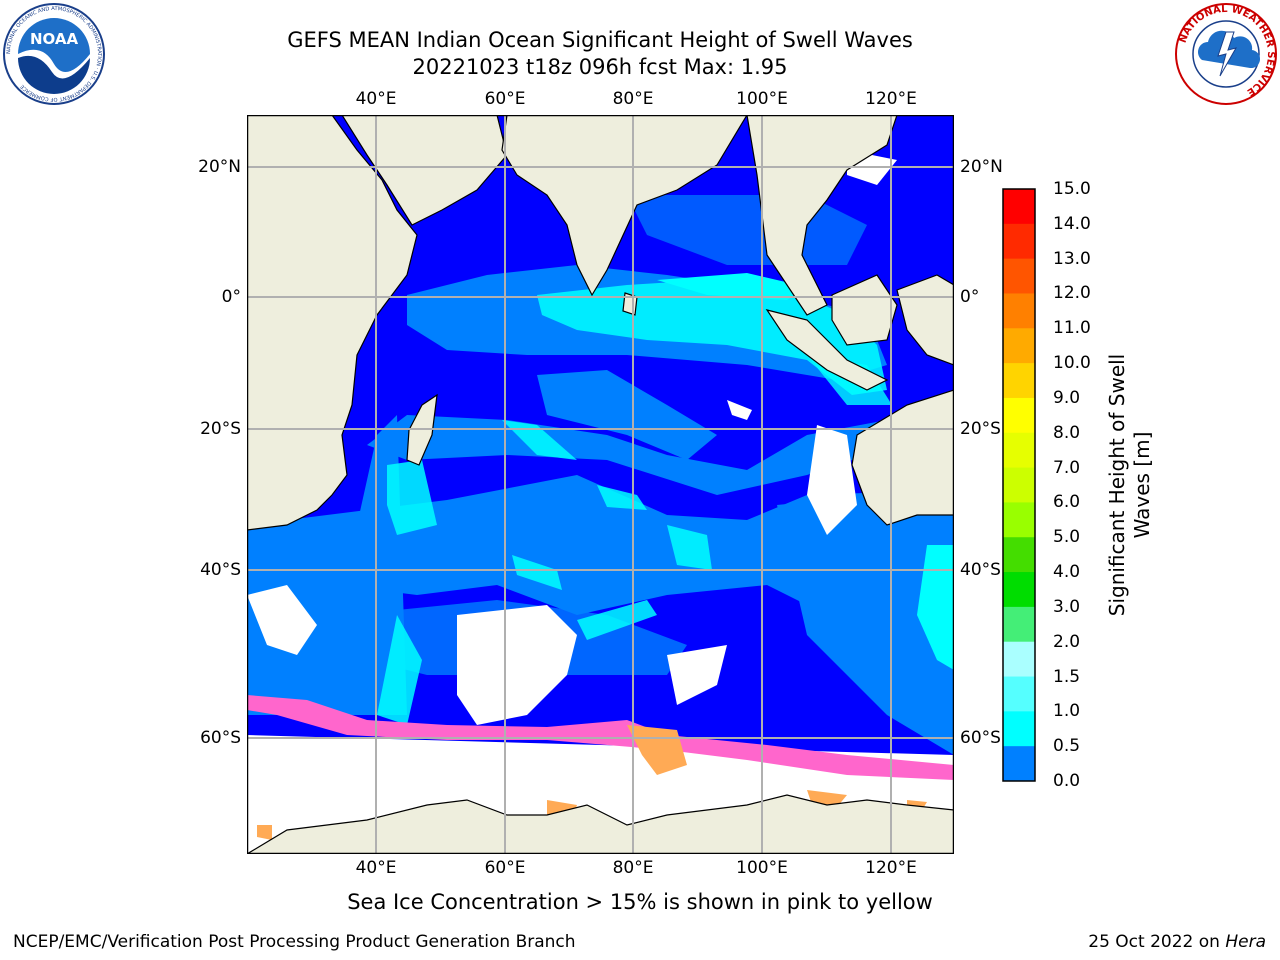  What do you see at coordinates (1067, 641) in the screenshot?
I see `colorbar-tick-label: 2.0` at bounding box center [1067, 641].